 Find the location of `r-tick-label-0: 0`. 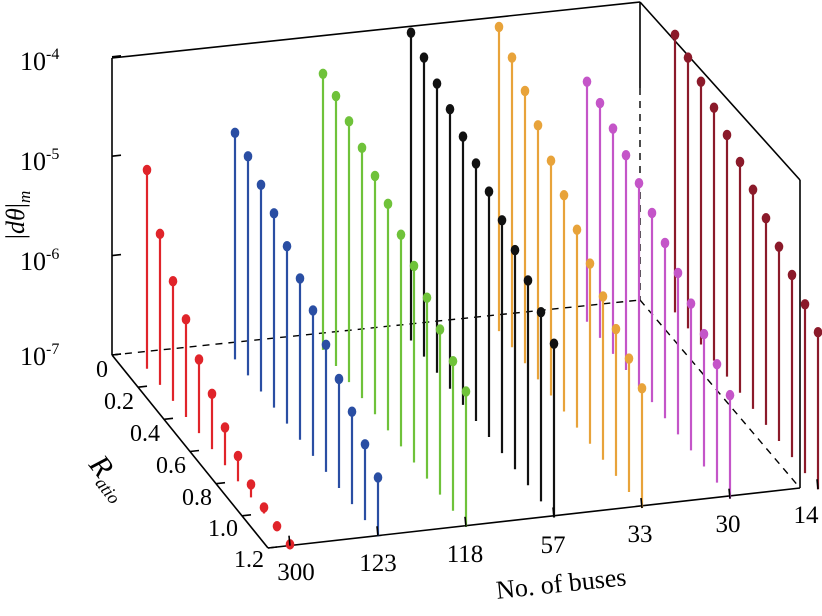

r-tick-label-0: 0 is located at coordinates (102, 370).